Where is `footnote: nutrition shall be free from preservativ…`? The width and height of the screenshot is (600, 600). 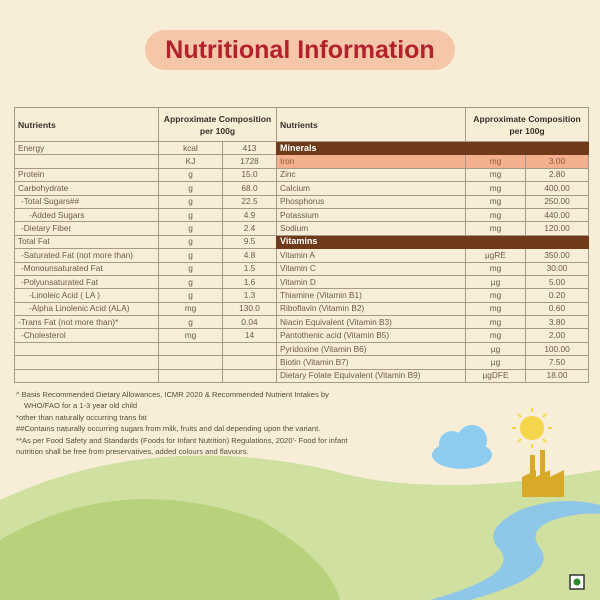 footnote: nutrition shall be free from preservativ… is located at coordinates (132, 452).